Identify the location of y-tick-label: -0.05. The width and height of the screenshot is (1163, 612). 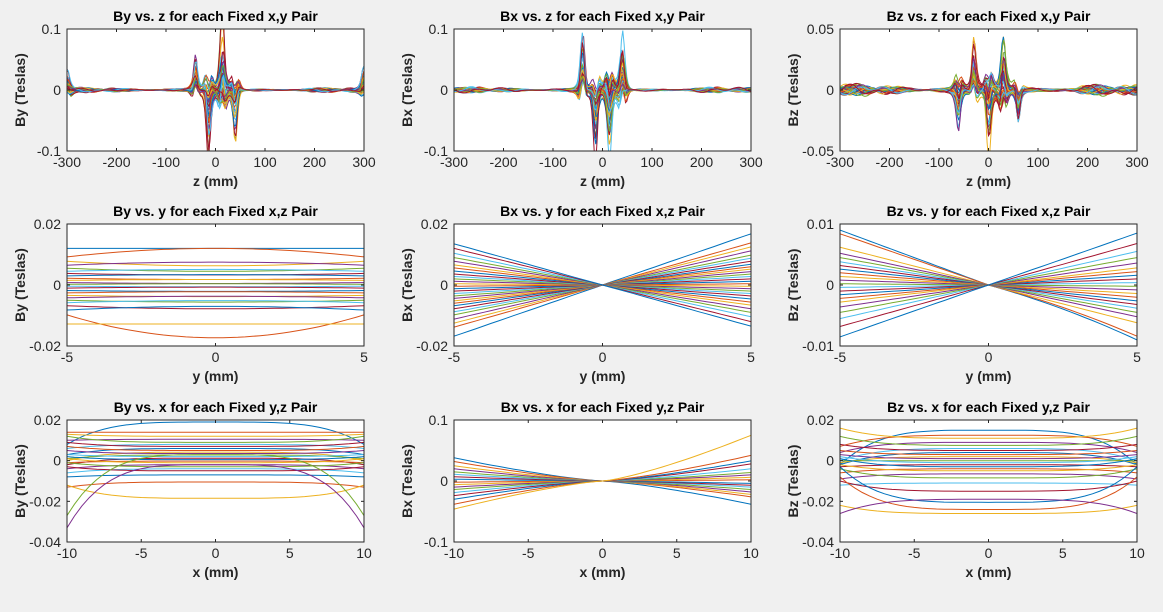
(818, 151).